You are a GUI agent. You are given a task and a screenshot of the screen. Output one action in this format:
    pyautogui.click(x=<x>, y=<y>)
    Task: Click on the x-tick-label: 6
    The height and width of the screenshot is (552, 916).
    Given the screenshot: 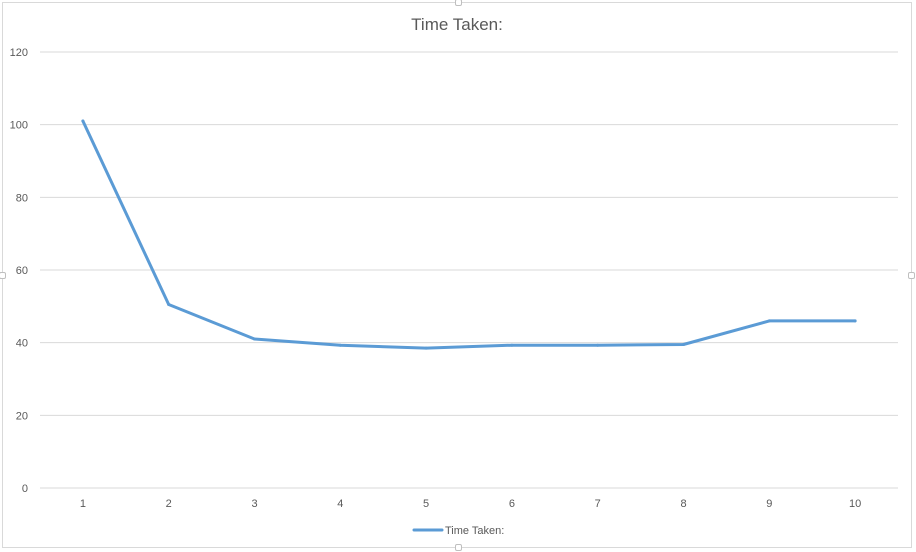 What is the action you would take?
    pyautogui.click(x=512, y=504)
    